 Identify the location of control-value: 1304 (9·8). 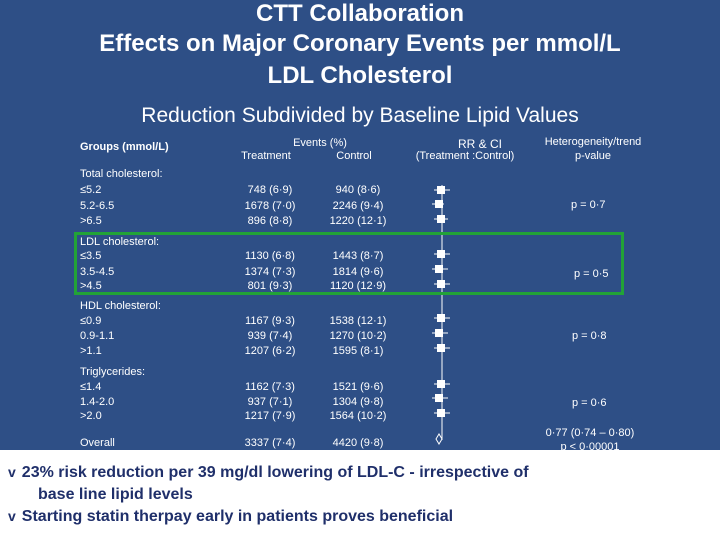
(358, 402).